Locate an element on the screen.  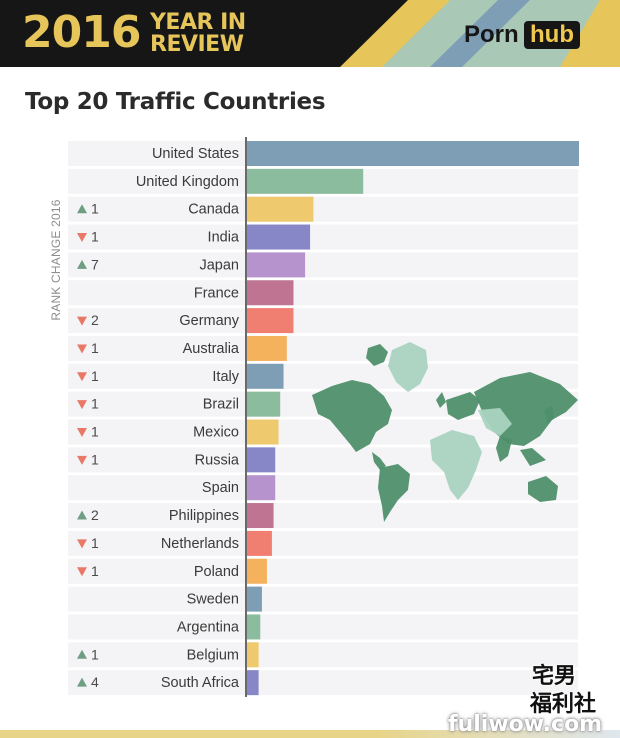
world-map-illustration is located at coordinates (445, 432).